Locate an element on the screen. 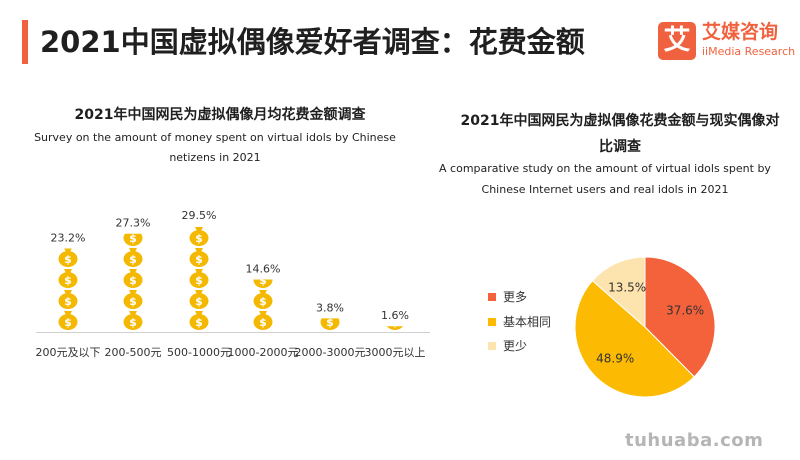  pie-chart-title: 2021年中国网民为虚拟偶像花费金额与现实偶像对比调查 is located at coordinates (620, 134).